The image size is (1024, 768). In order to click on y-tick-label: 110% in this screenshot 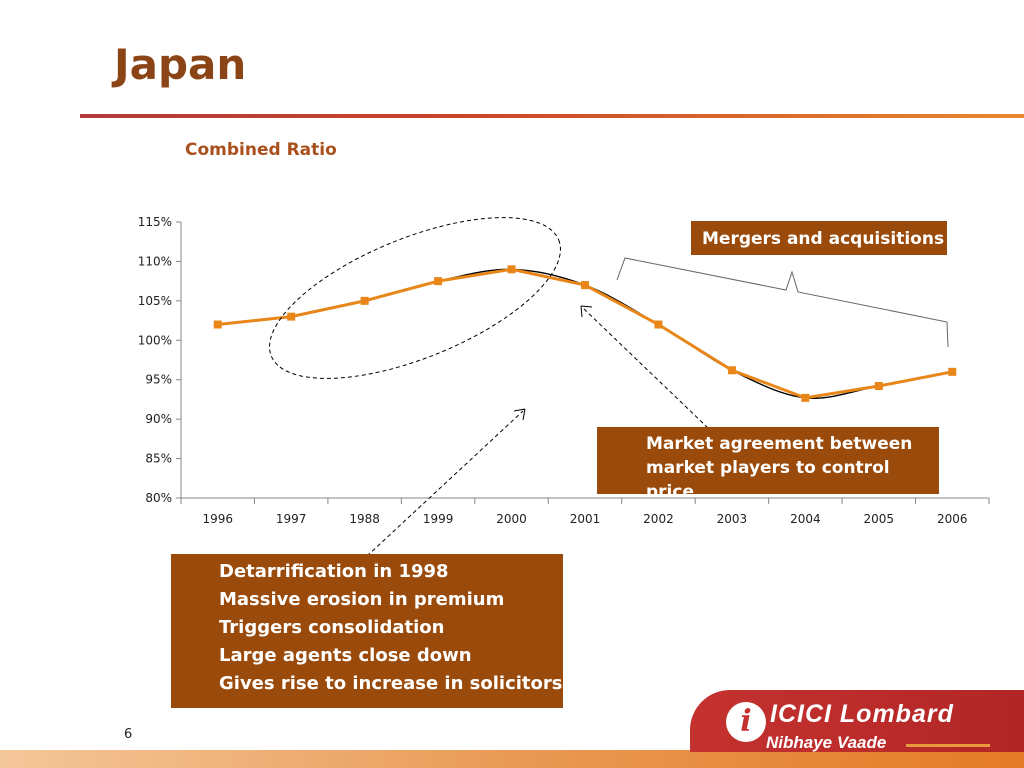, I will do `click(155, 261)`.